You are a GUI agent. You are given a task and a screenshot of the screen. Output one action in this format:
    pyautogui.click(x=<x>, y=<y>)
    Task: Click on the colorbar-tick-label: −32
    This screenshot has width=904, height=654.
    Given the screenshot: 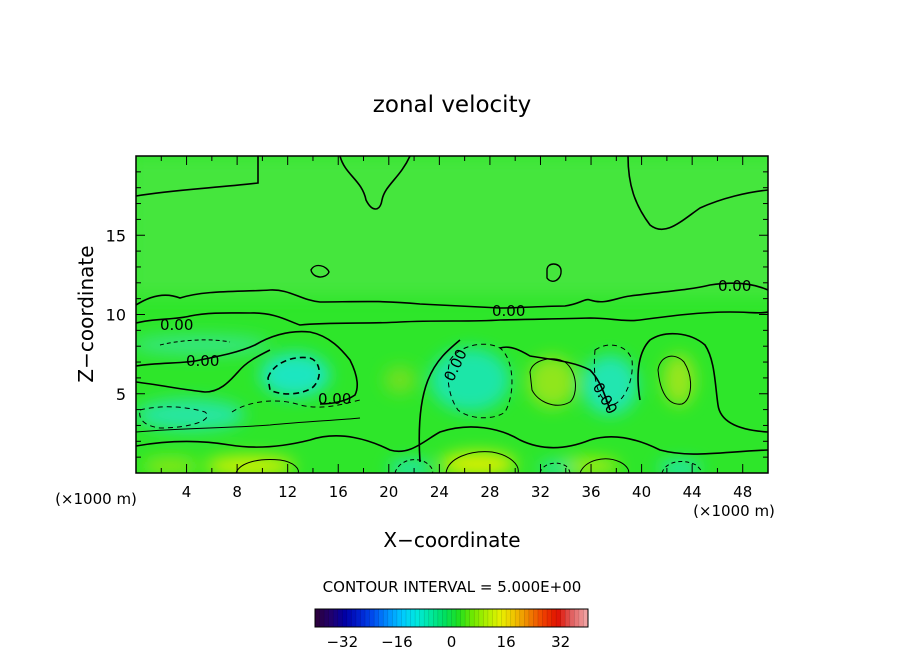 What is the action you would take?
    pyautogui.click(x=342, y=642)
    